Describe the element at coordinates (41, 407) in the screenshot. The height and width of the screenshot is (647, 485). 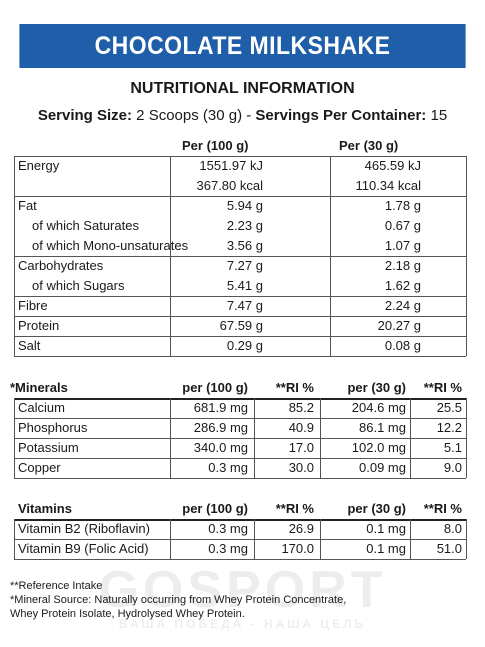
I see `mineral-name: Calcium` at that location.